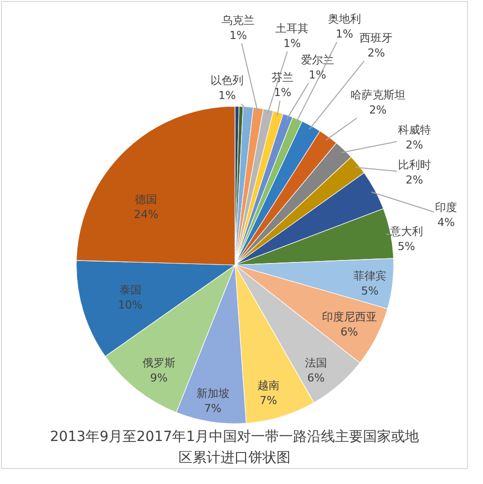 The width and height of the screenshot is (483, 484). I want to click on slice-label: 新加坡, so click(213, 393).